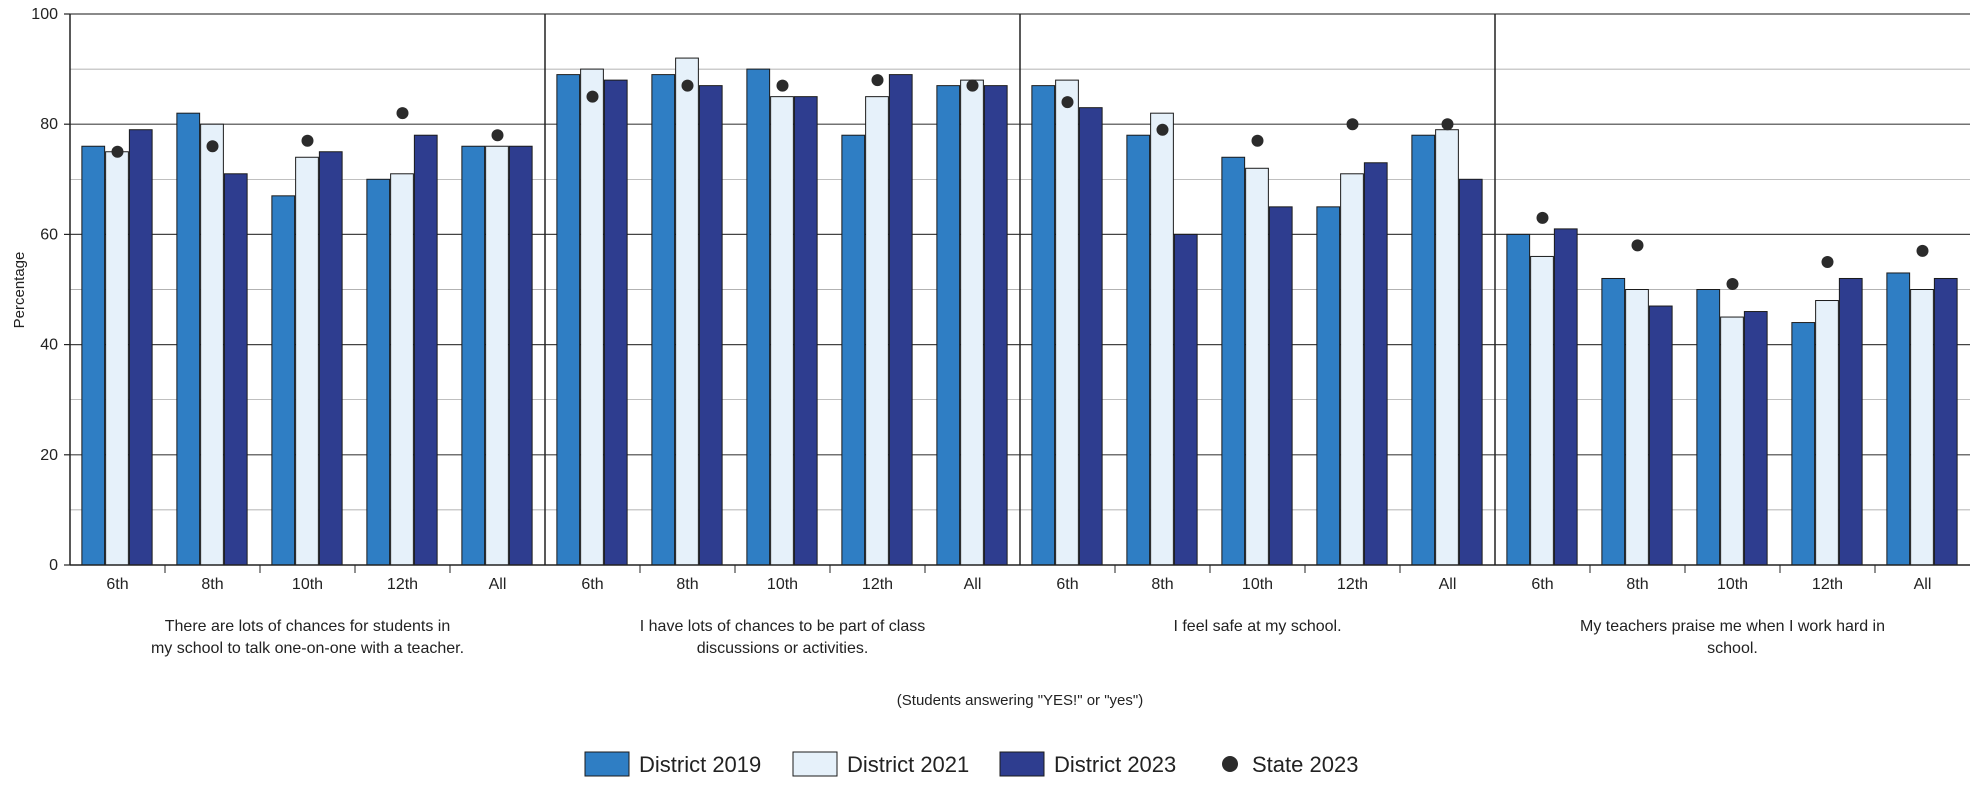 The height and width of the screenshot is (789, 1979). I want to click on legend-marker, so click(1230, 764).